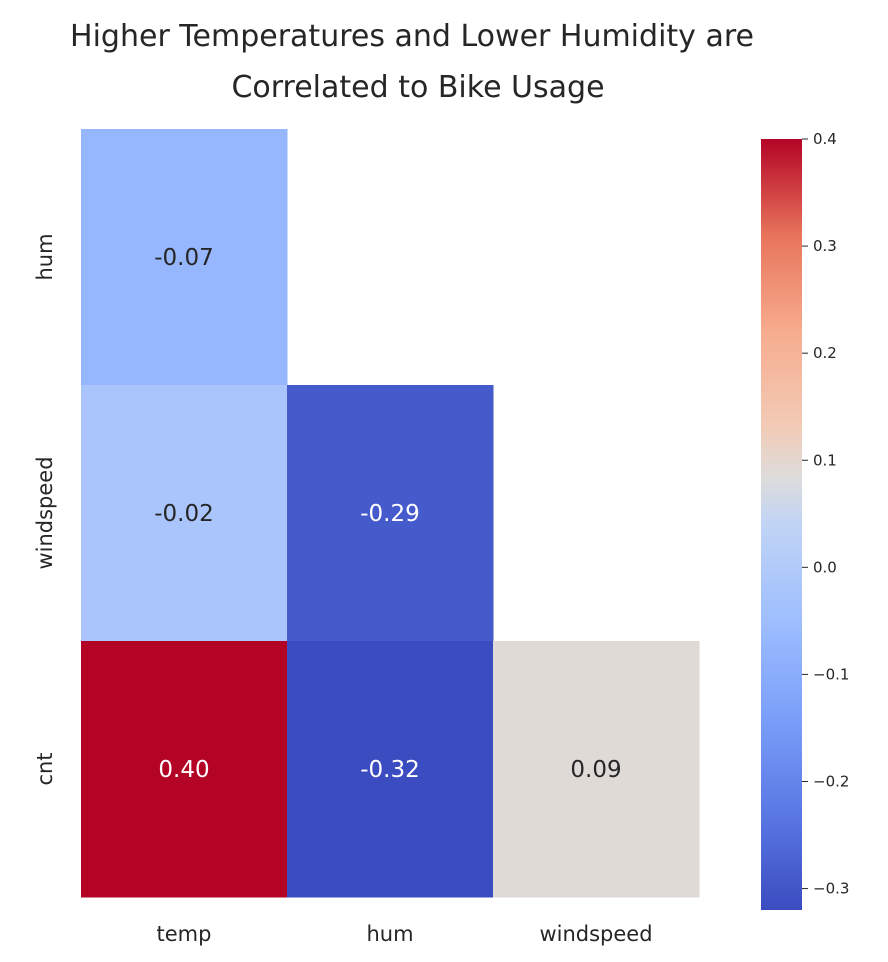 Image resolution: width=888 pixels, height=962 pixels. I want to click on y-tick-label: windspeed, so click(45, 512).